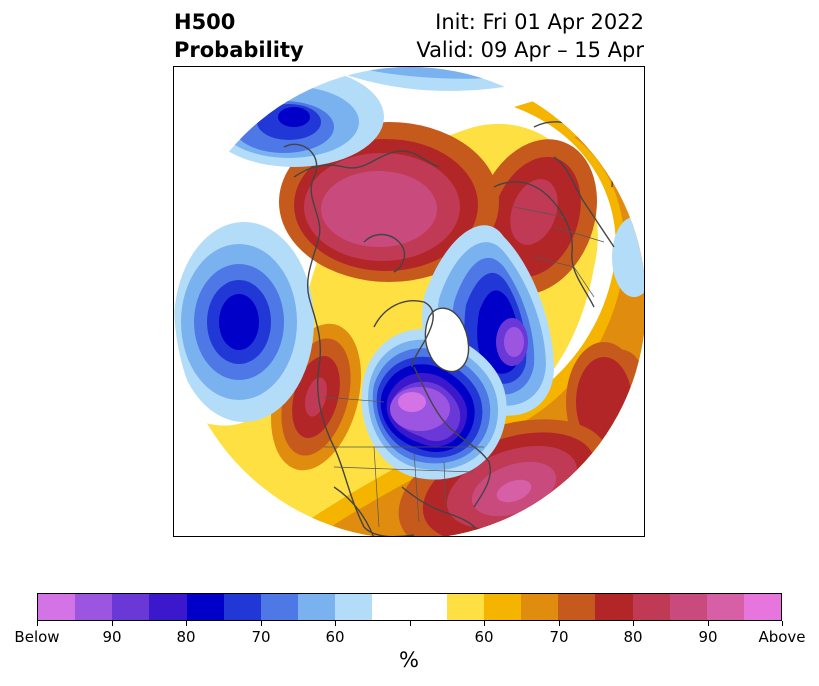 The height and width of the screenshot is (686, 819). What do you see at coordinates (782, 637) in the screenshot?
I see `colorbar-tick-label: Above` at bounding box center [782, 637].